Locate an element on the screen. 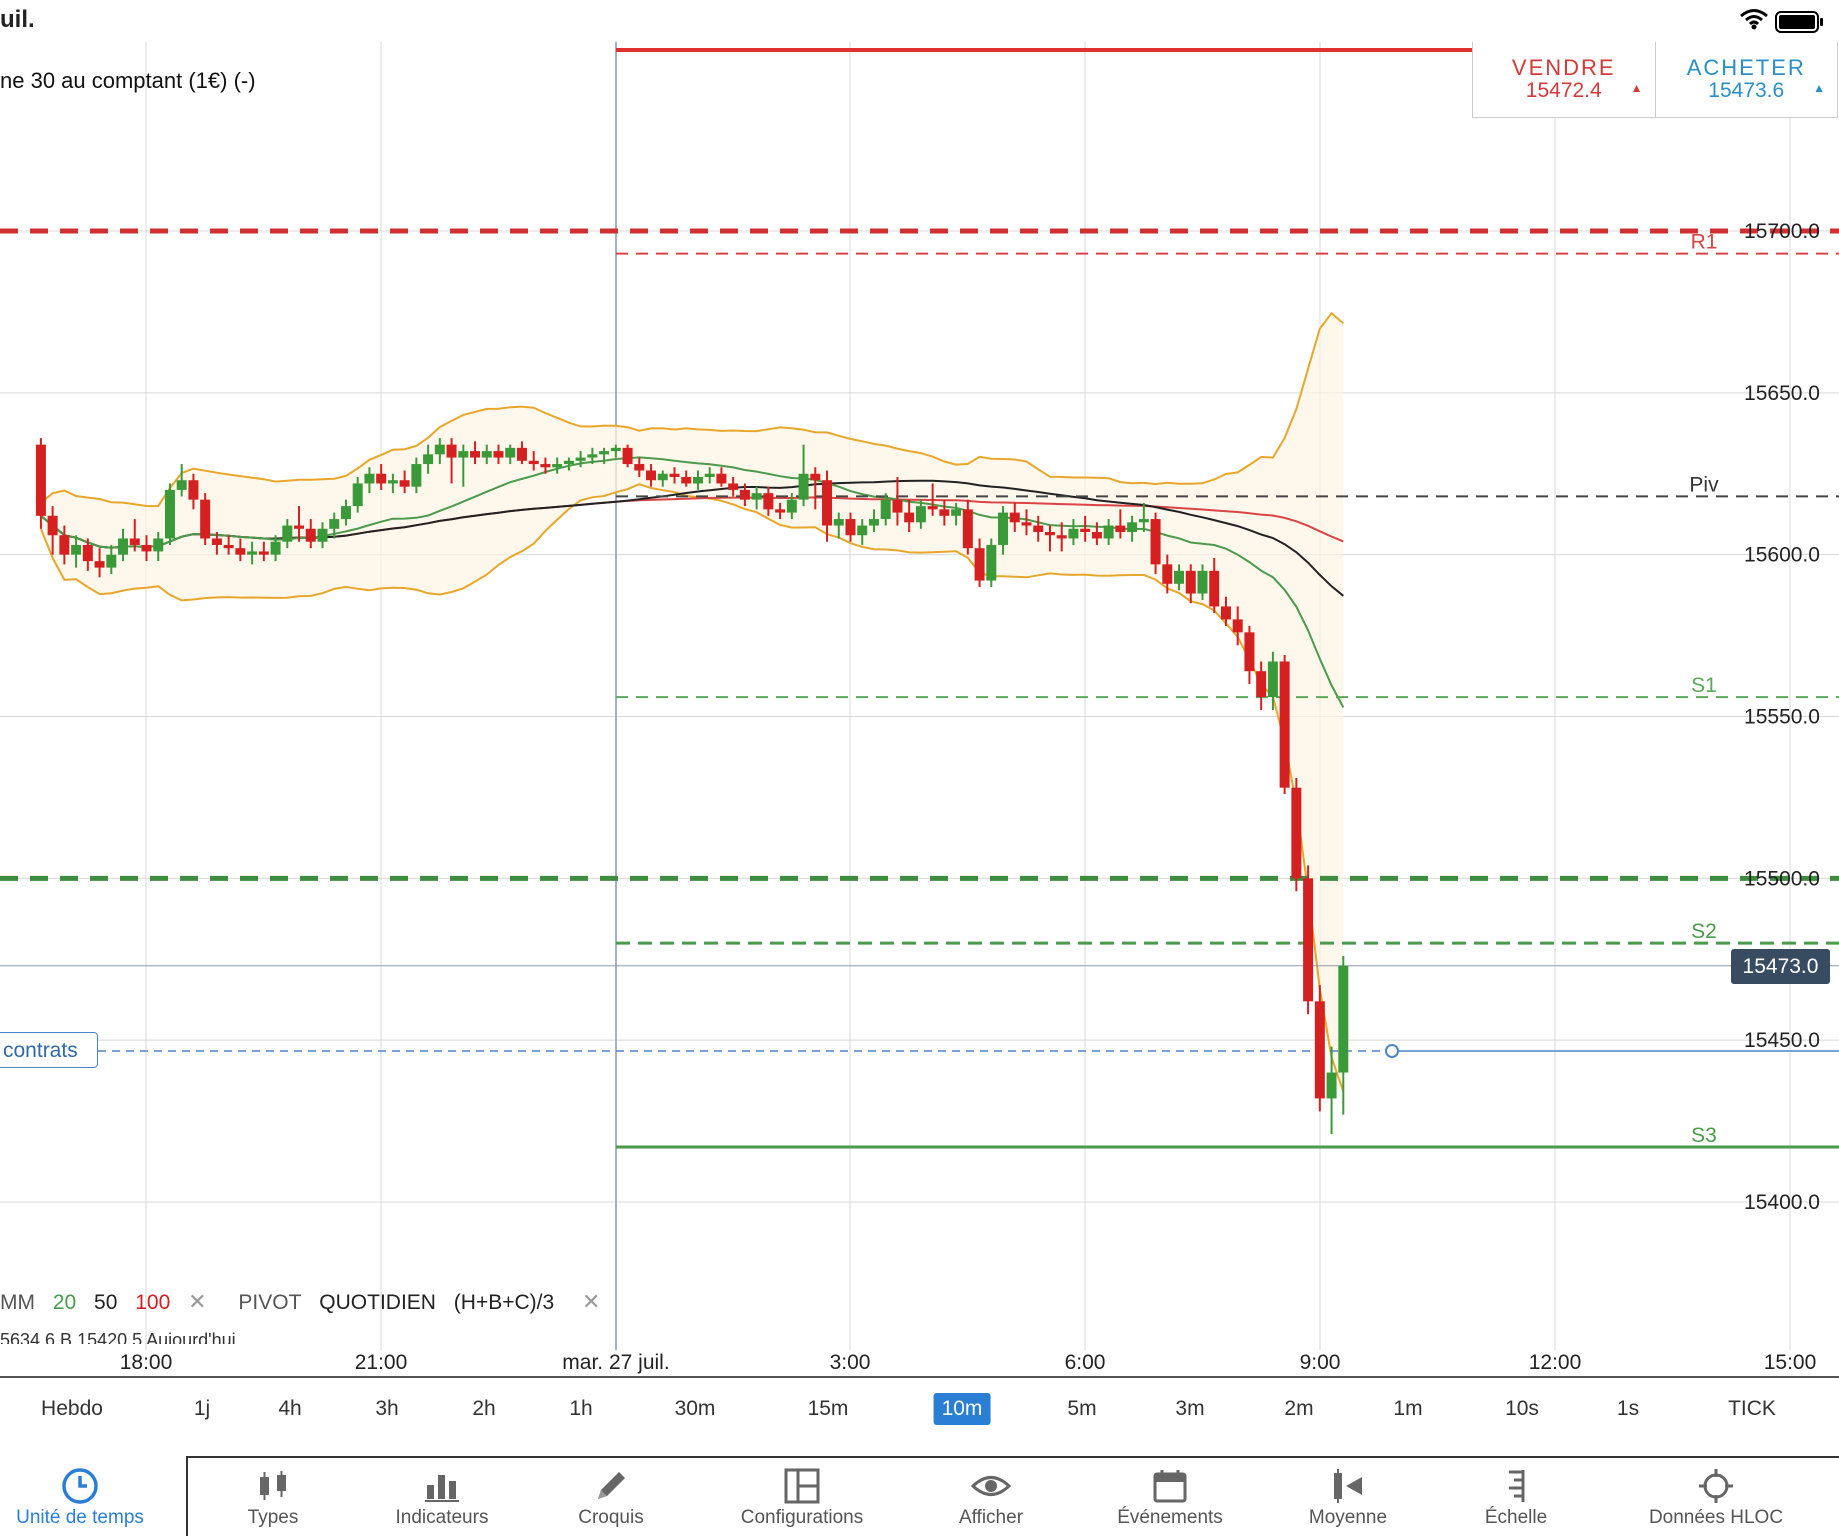 Image resolution: width=1839 pixels, height=1536 pixels. timeframe-1h: 1h is located at coordinates (581, 1408).